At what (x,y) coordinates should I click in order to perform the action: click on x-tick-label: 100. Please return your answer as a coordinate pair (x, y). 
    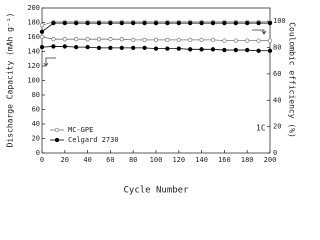
    Looking at the image, I should click on (156, 160).